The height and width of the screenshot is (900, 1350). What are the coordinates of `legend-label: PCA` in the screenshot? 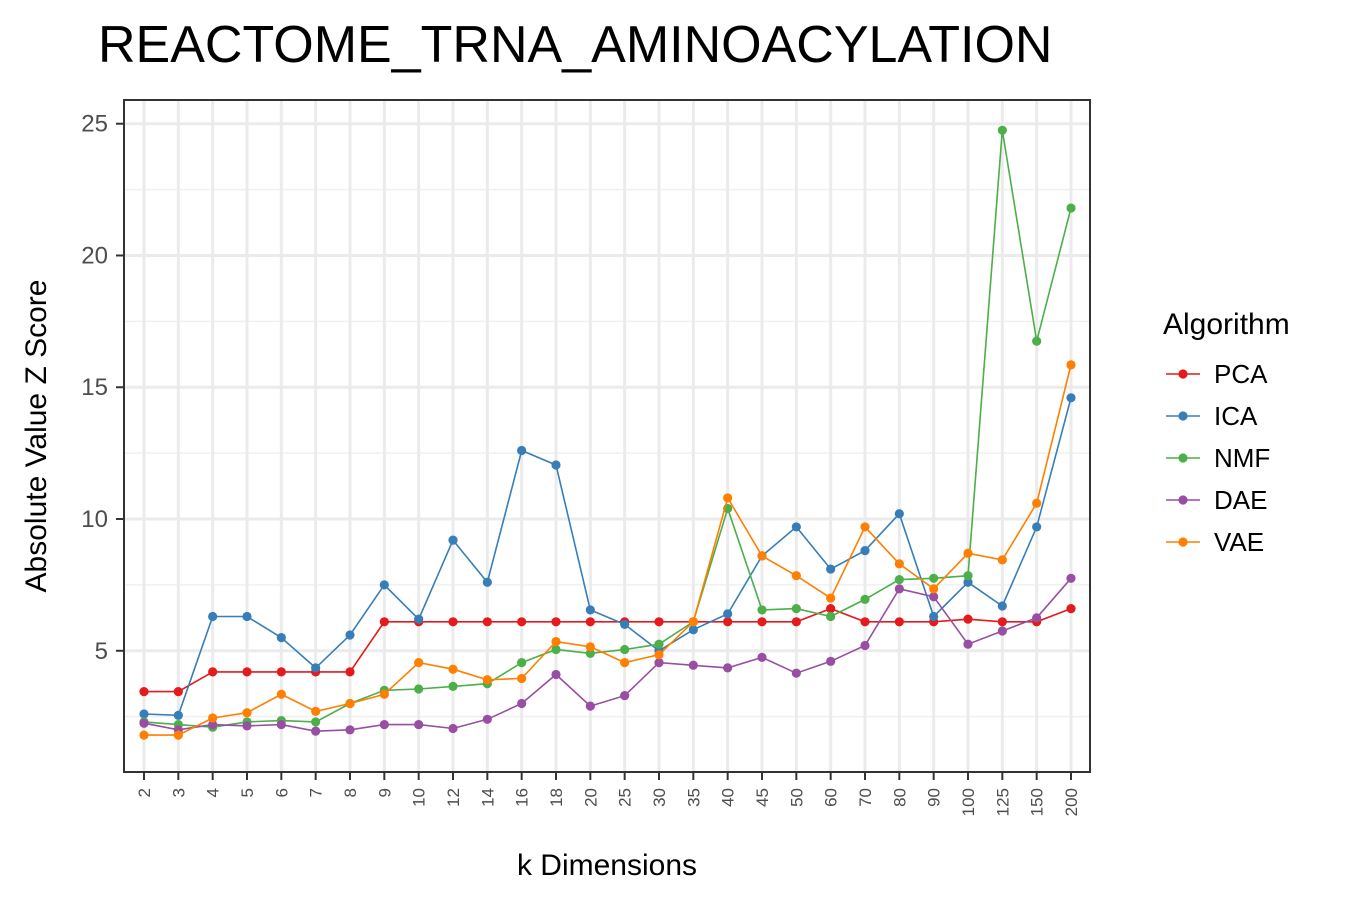 It's located at (1241, 374).